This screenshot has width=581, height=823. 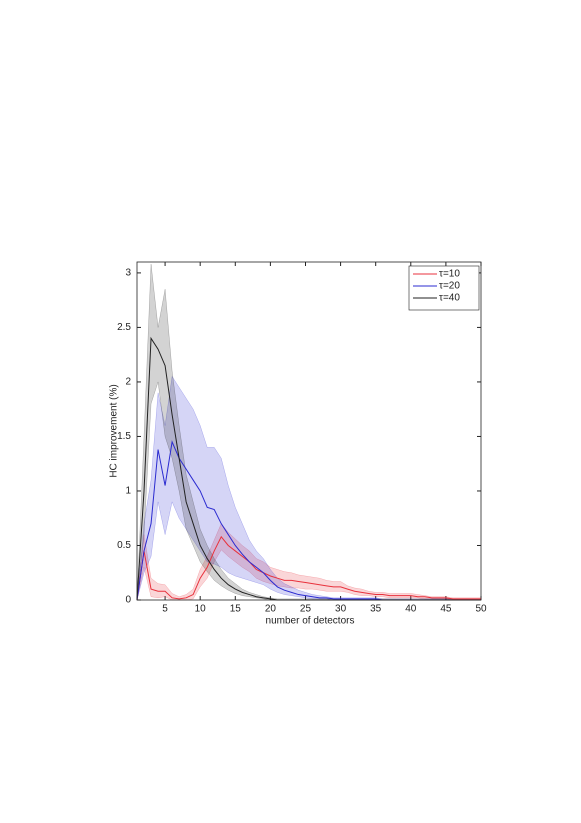 What do you see at coordinates (128, 491) in the screenshot?
I see `y-tick-label: 1` at bounding box center [128, 491].